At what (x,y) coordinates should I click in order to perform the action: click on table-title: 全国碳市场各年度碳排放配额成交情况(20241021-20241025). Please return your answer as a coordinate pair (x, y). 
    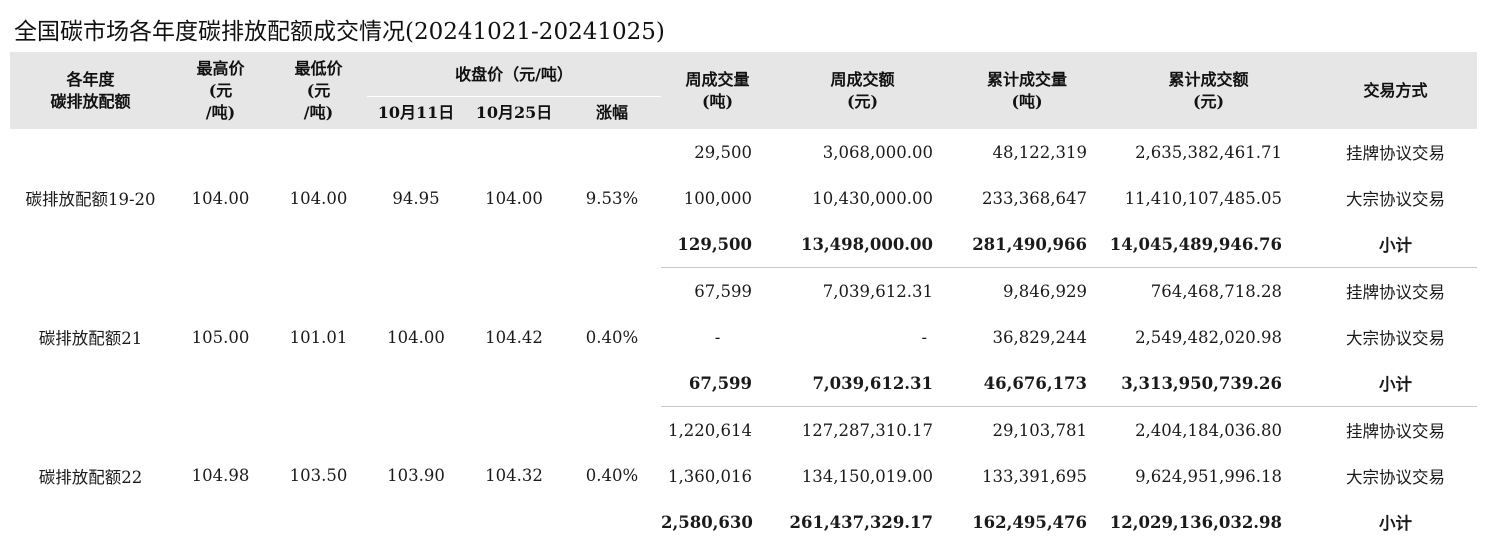
    Looking at the image, I should click on (339, 32).